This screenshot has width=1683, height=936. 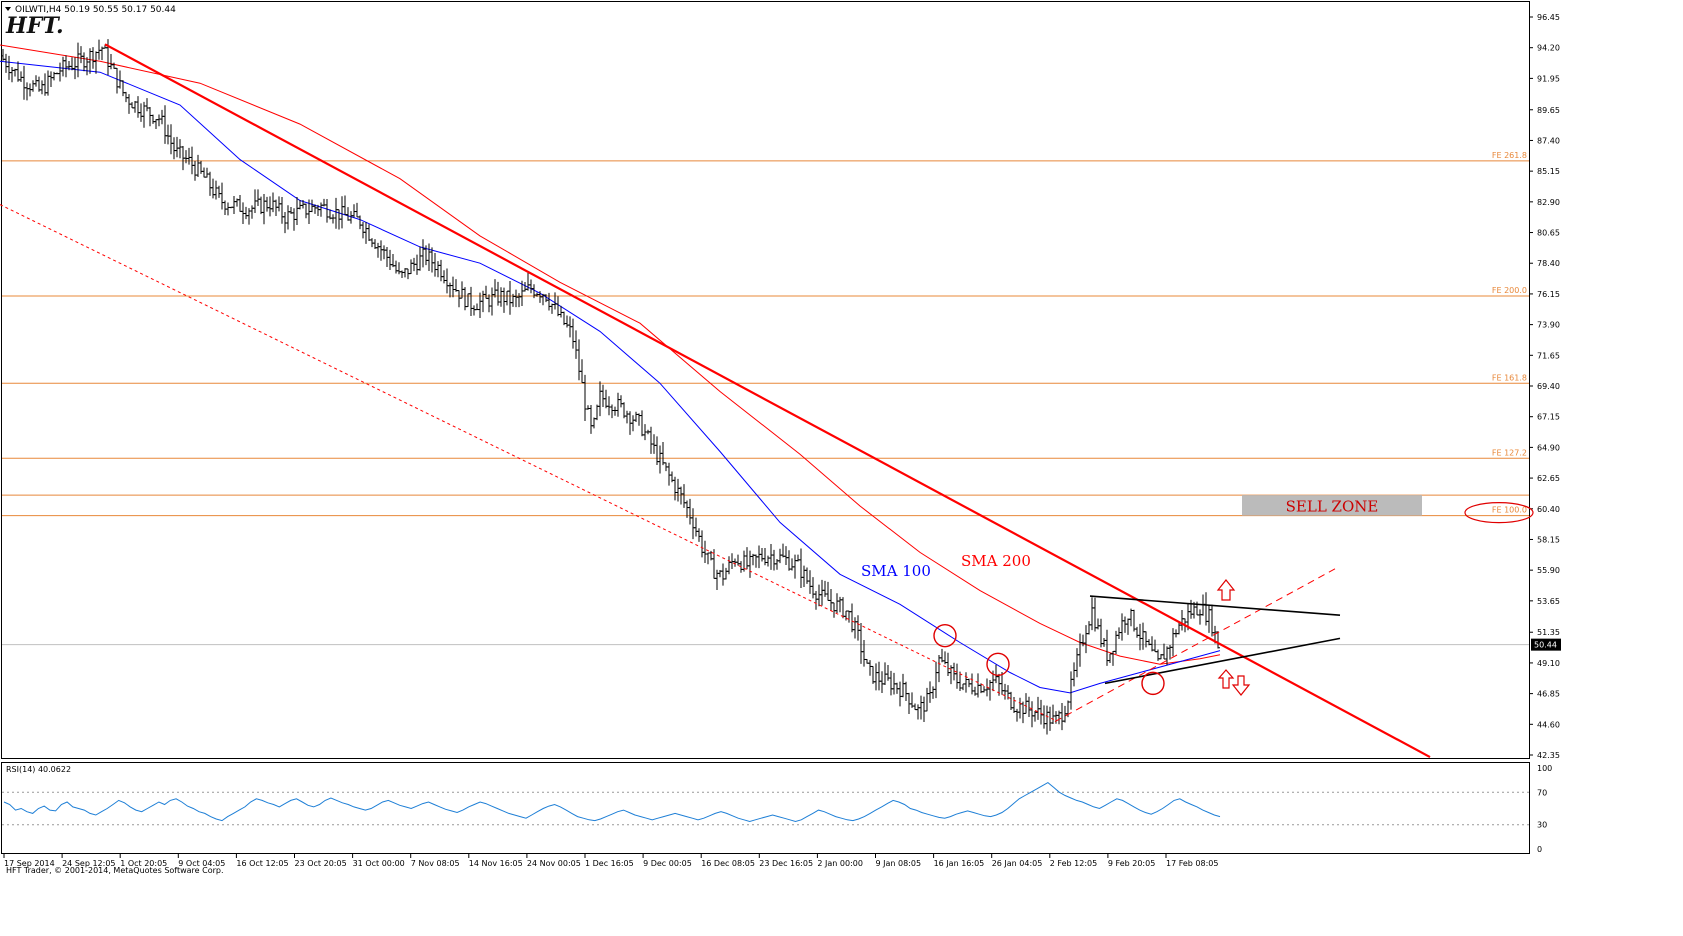 What do you see at coordinates (959, 863) in the screenshot?
I see `x-tick-label: 16 Jan 16:05` at bounding box center [959, 863].